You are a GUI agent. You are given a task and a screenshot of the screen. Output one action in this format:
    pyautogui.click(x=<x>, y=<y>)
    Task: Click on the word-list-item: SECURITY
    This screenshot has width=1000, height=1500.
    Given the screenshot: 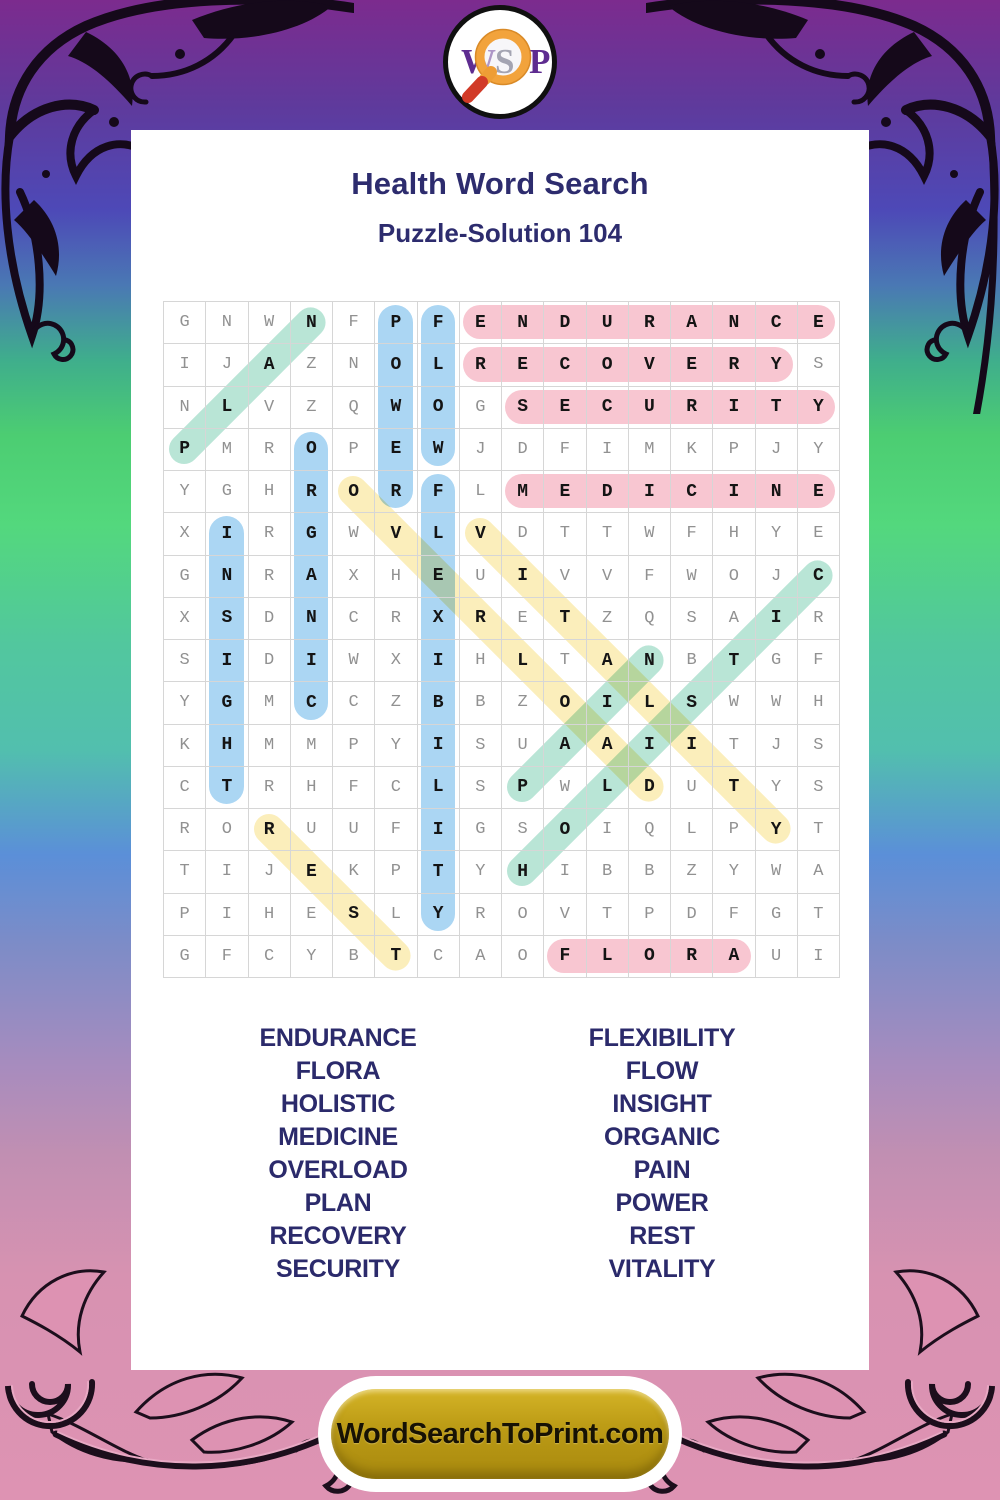 What is the action you would take?
    pyautogui.click(x=337, y=1269)
    